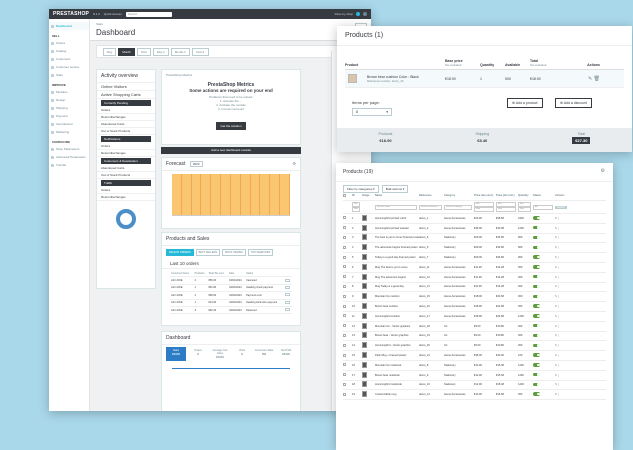 This screenshot has width=633, height=450. I want to click on price-incl-min-input: Min, so click(506, 204).